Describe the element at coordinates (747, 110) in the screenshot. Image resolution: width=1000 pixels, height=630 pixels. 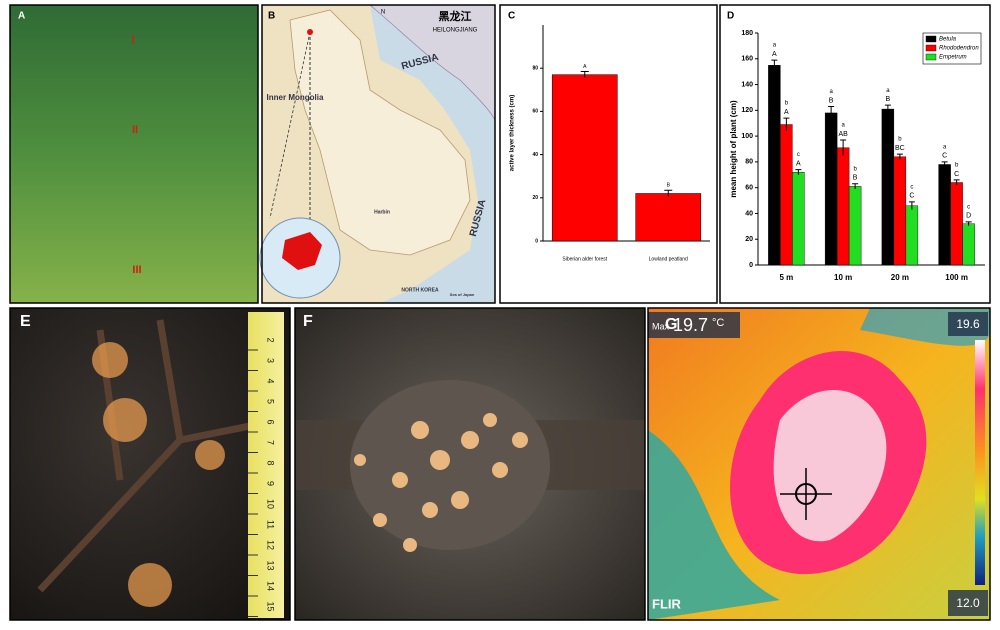
I see `y-tick-label: 120` at that location.